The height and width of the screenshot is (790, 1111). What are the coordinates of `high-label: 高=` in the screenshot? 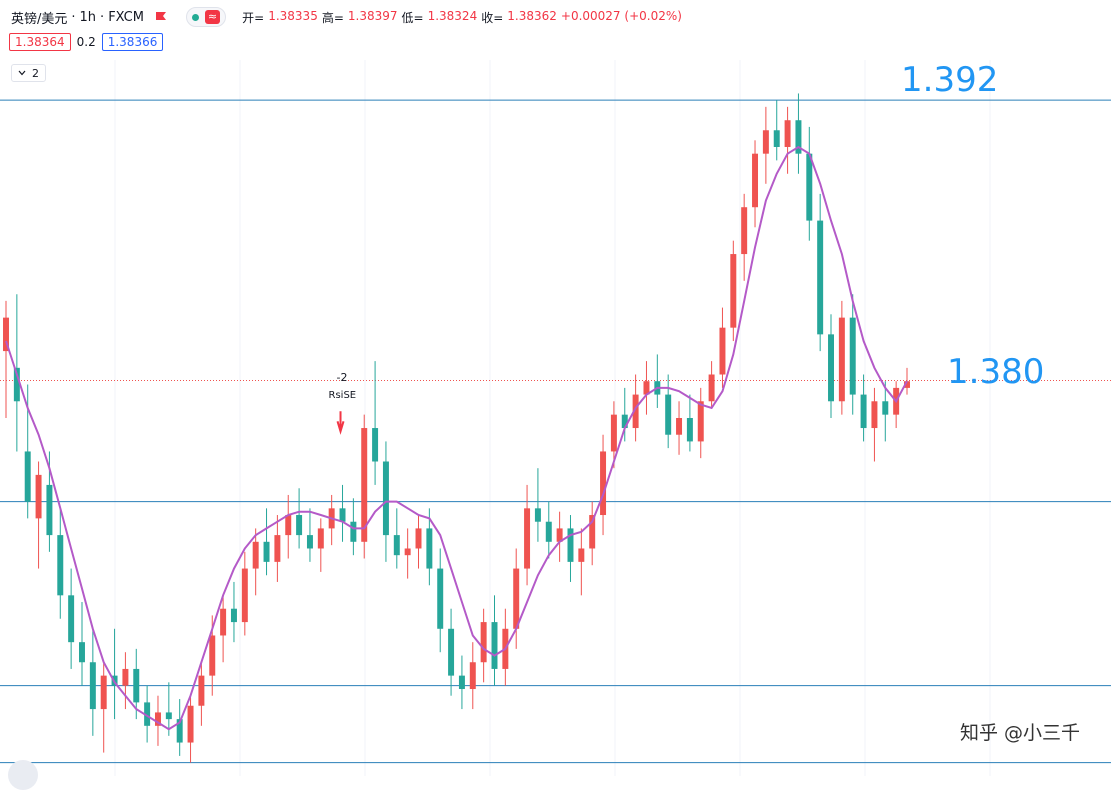 It's located at (332, 17).